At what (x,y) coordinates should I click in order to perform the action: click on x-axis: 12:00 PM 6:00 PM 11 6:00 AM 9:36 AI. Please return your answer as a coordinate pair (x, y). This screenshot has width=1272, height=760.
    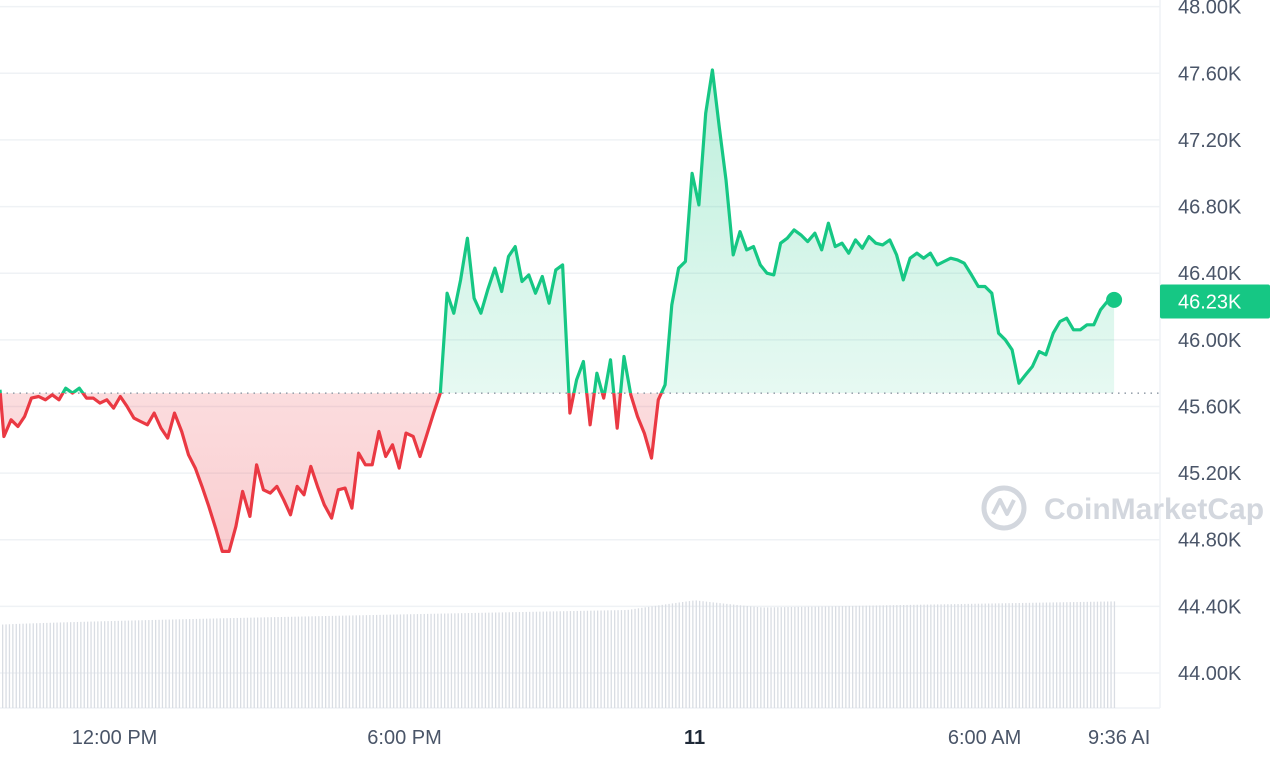
    Looking at the image, I should click on (611, 738).